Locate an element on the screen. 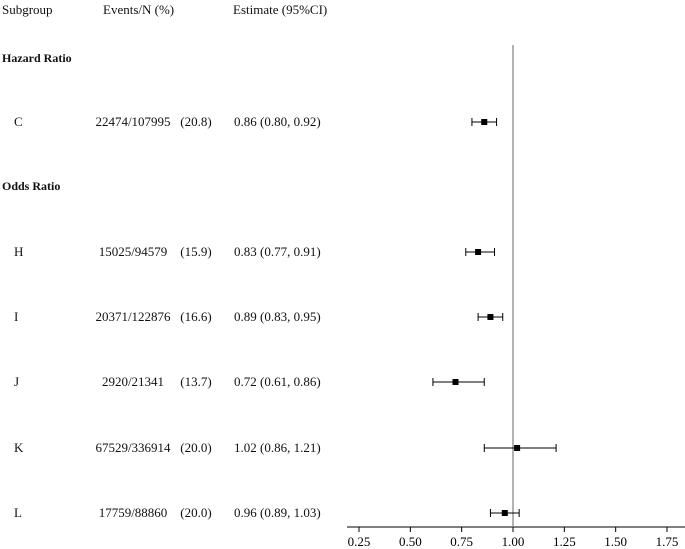 The width and height of the screenshot is (685, 549). header-subgroup: Subgroup is located at coordinates (27, 9).